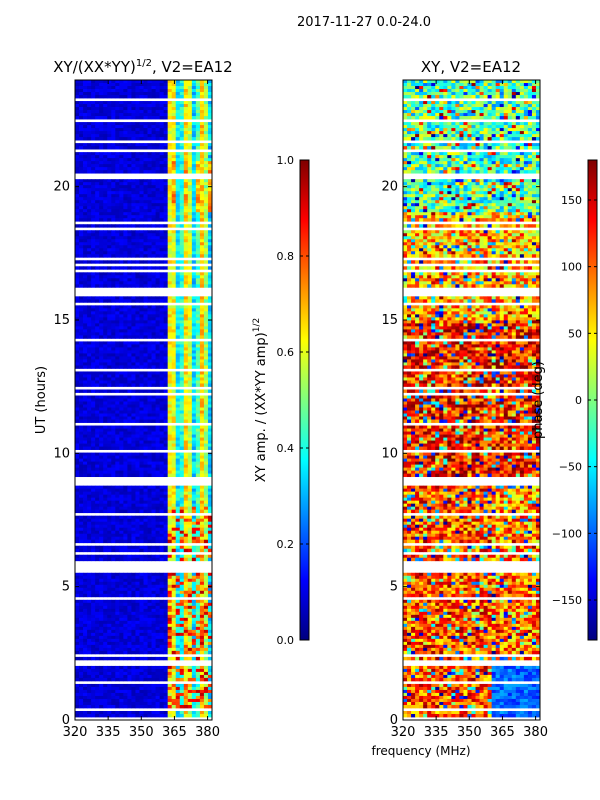 The height and width of the screenshot is (800, 600). I want to click on phase-title: XY, V2=EA12, so click(471, 67).